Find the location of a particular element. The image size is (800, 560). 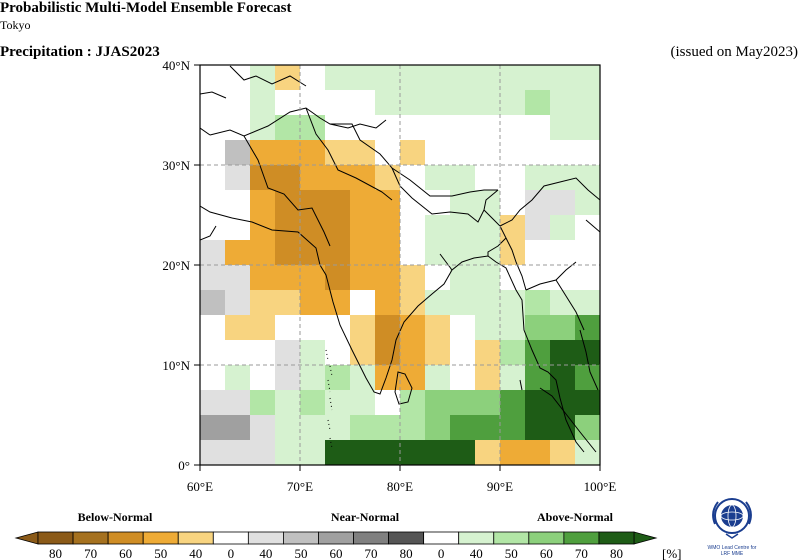

wmo-logo: WMO Lead Centre for LRF MME is located at coordinates (732, 525).